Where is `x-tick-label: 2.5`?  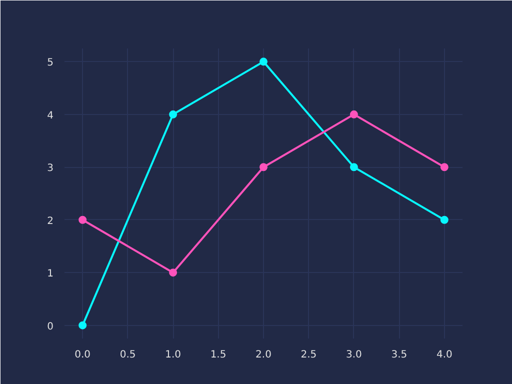
x-tick-label: 2.5 is located at coordinates (308, 355).